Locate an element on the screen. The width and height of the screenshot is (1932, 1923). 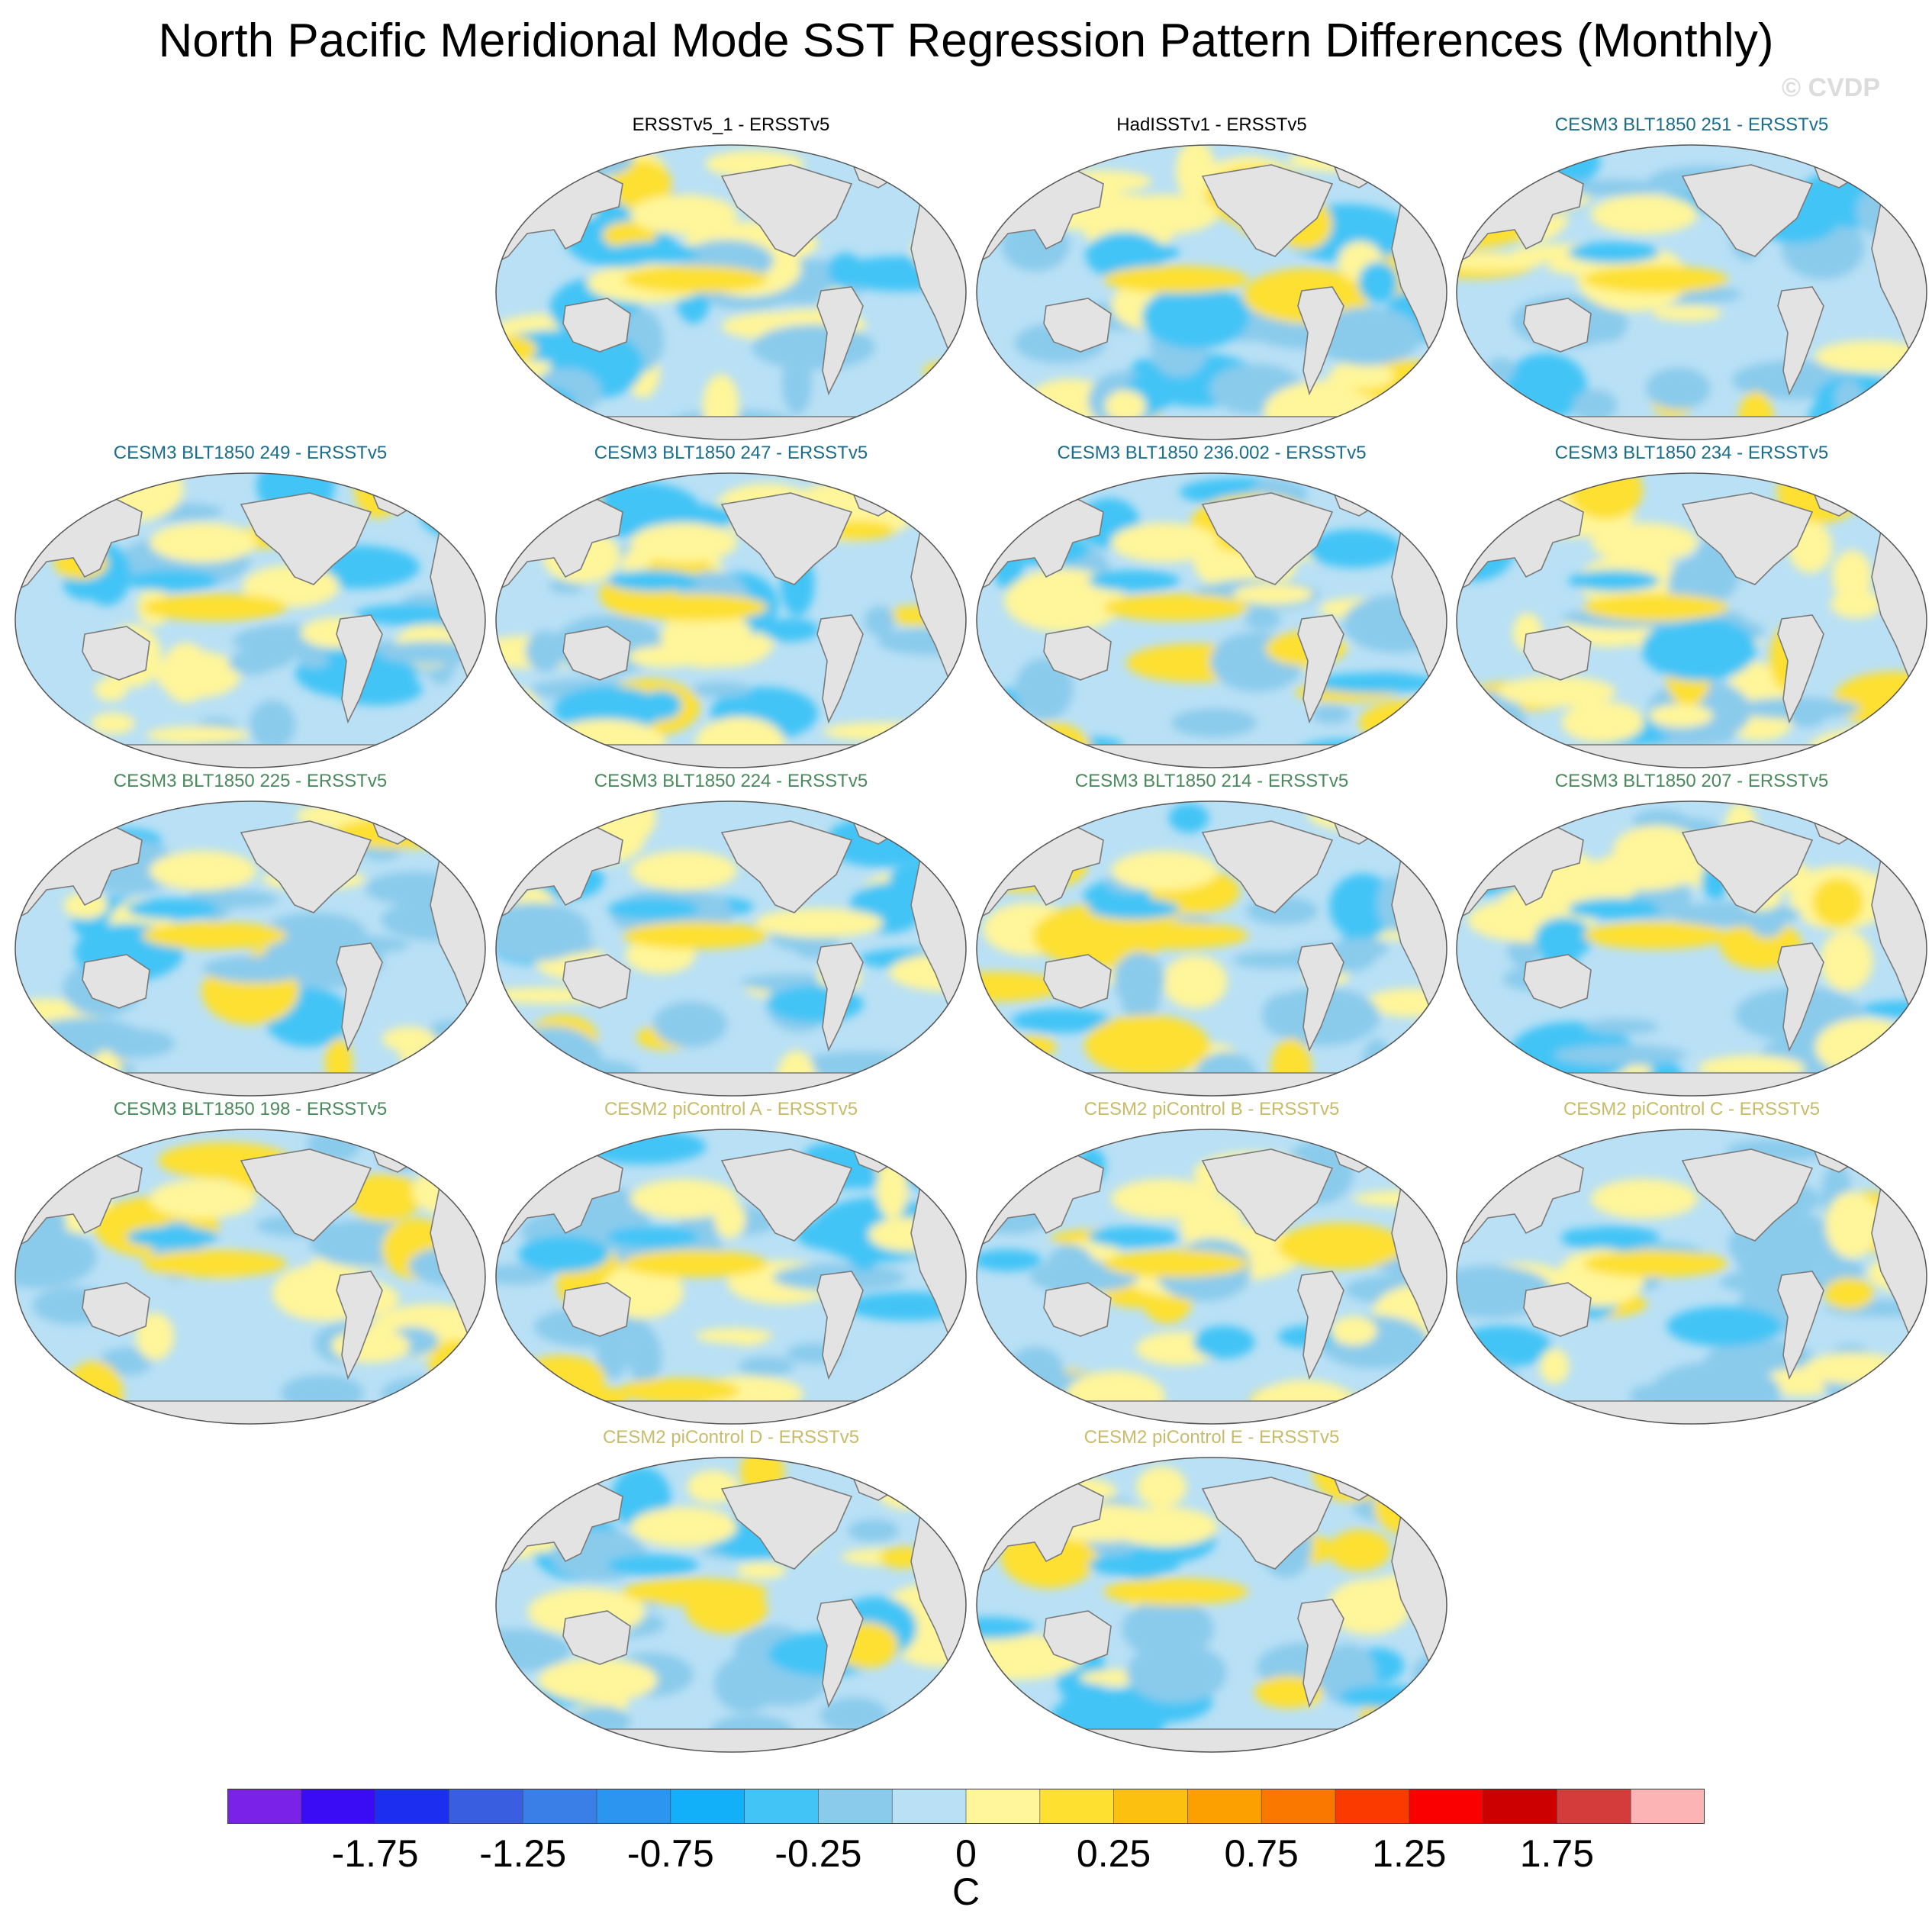
colorbar-tick-label: 0 is located at coordinates (966, 1853).